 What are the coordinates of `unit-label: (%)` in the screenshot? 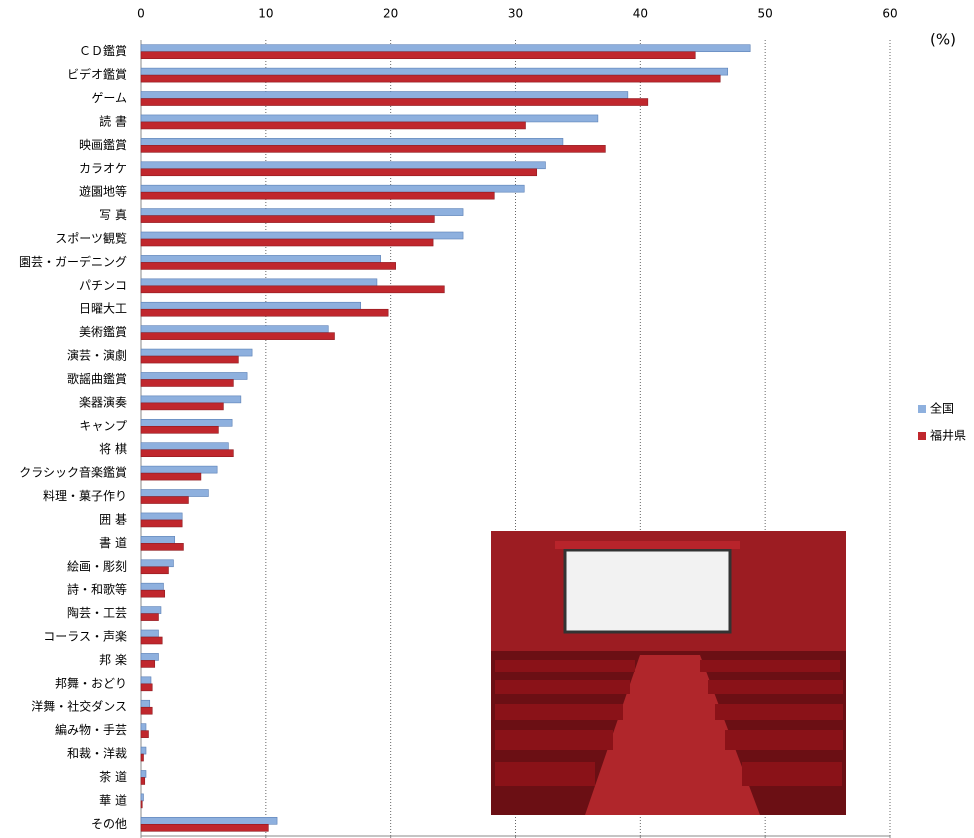 It's located at (943, 40).